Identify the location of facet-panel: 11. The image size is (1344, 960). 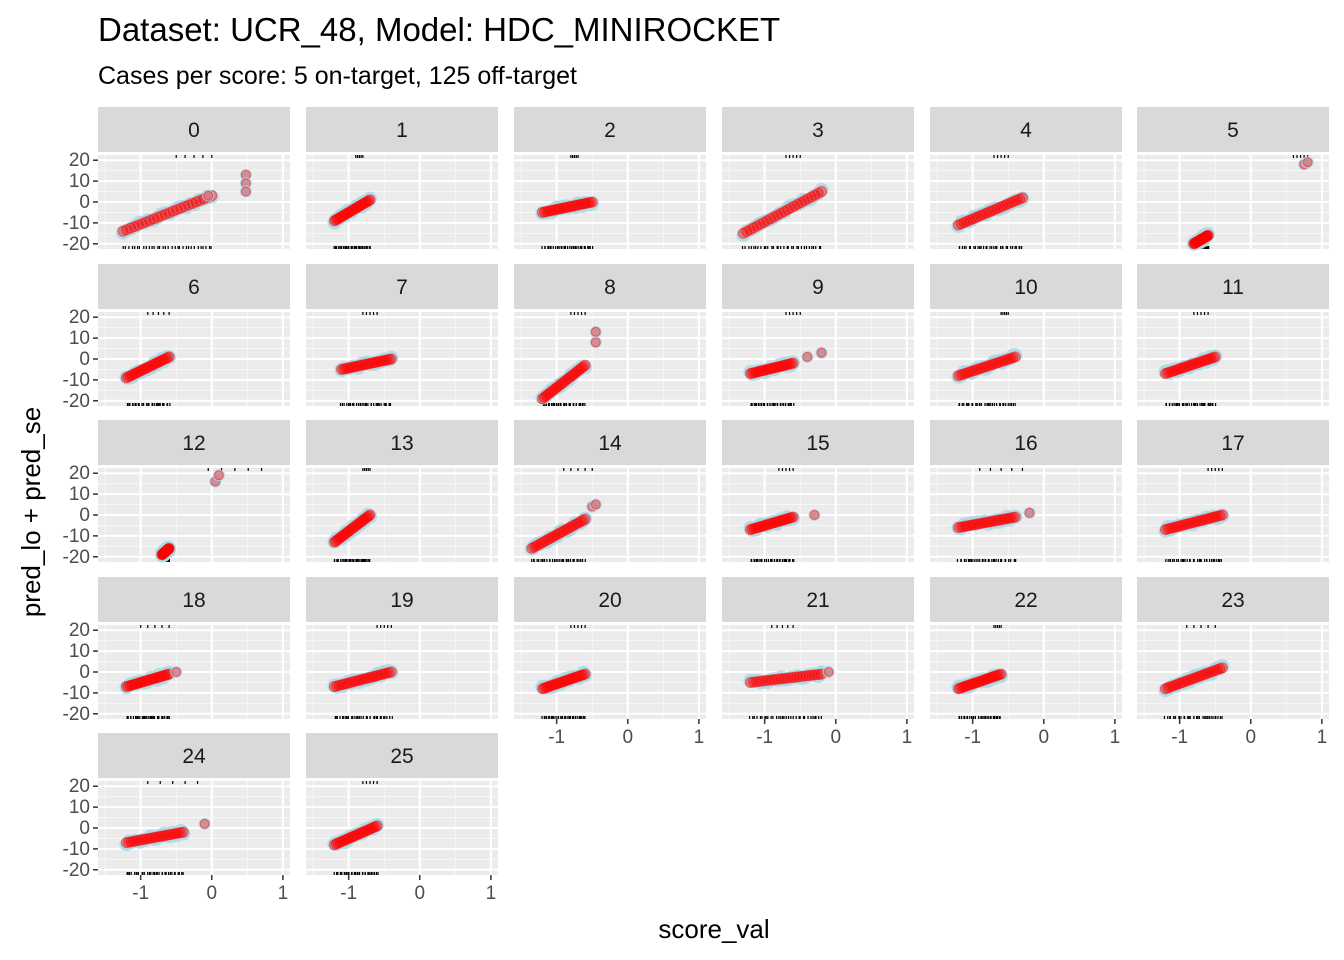
(1233, 335).